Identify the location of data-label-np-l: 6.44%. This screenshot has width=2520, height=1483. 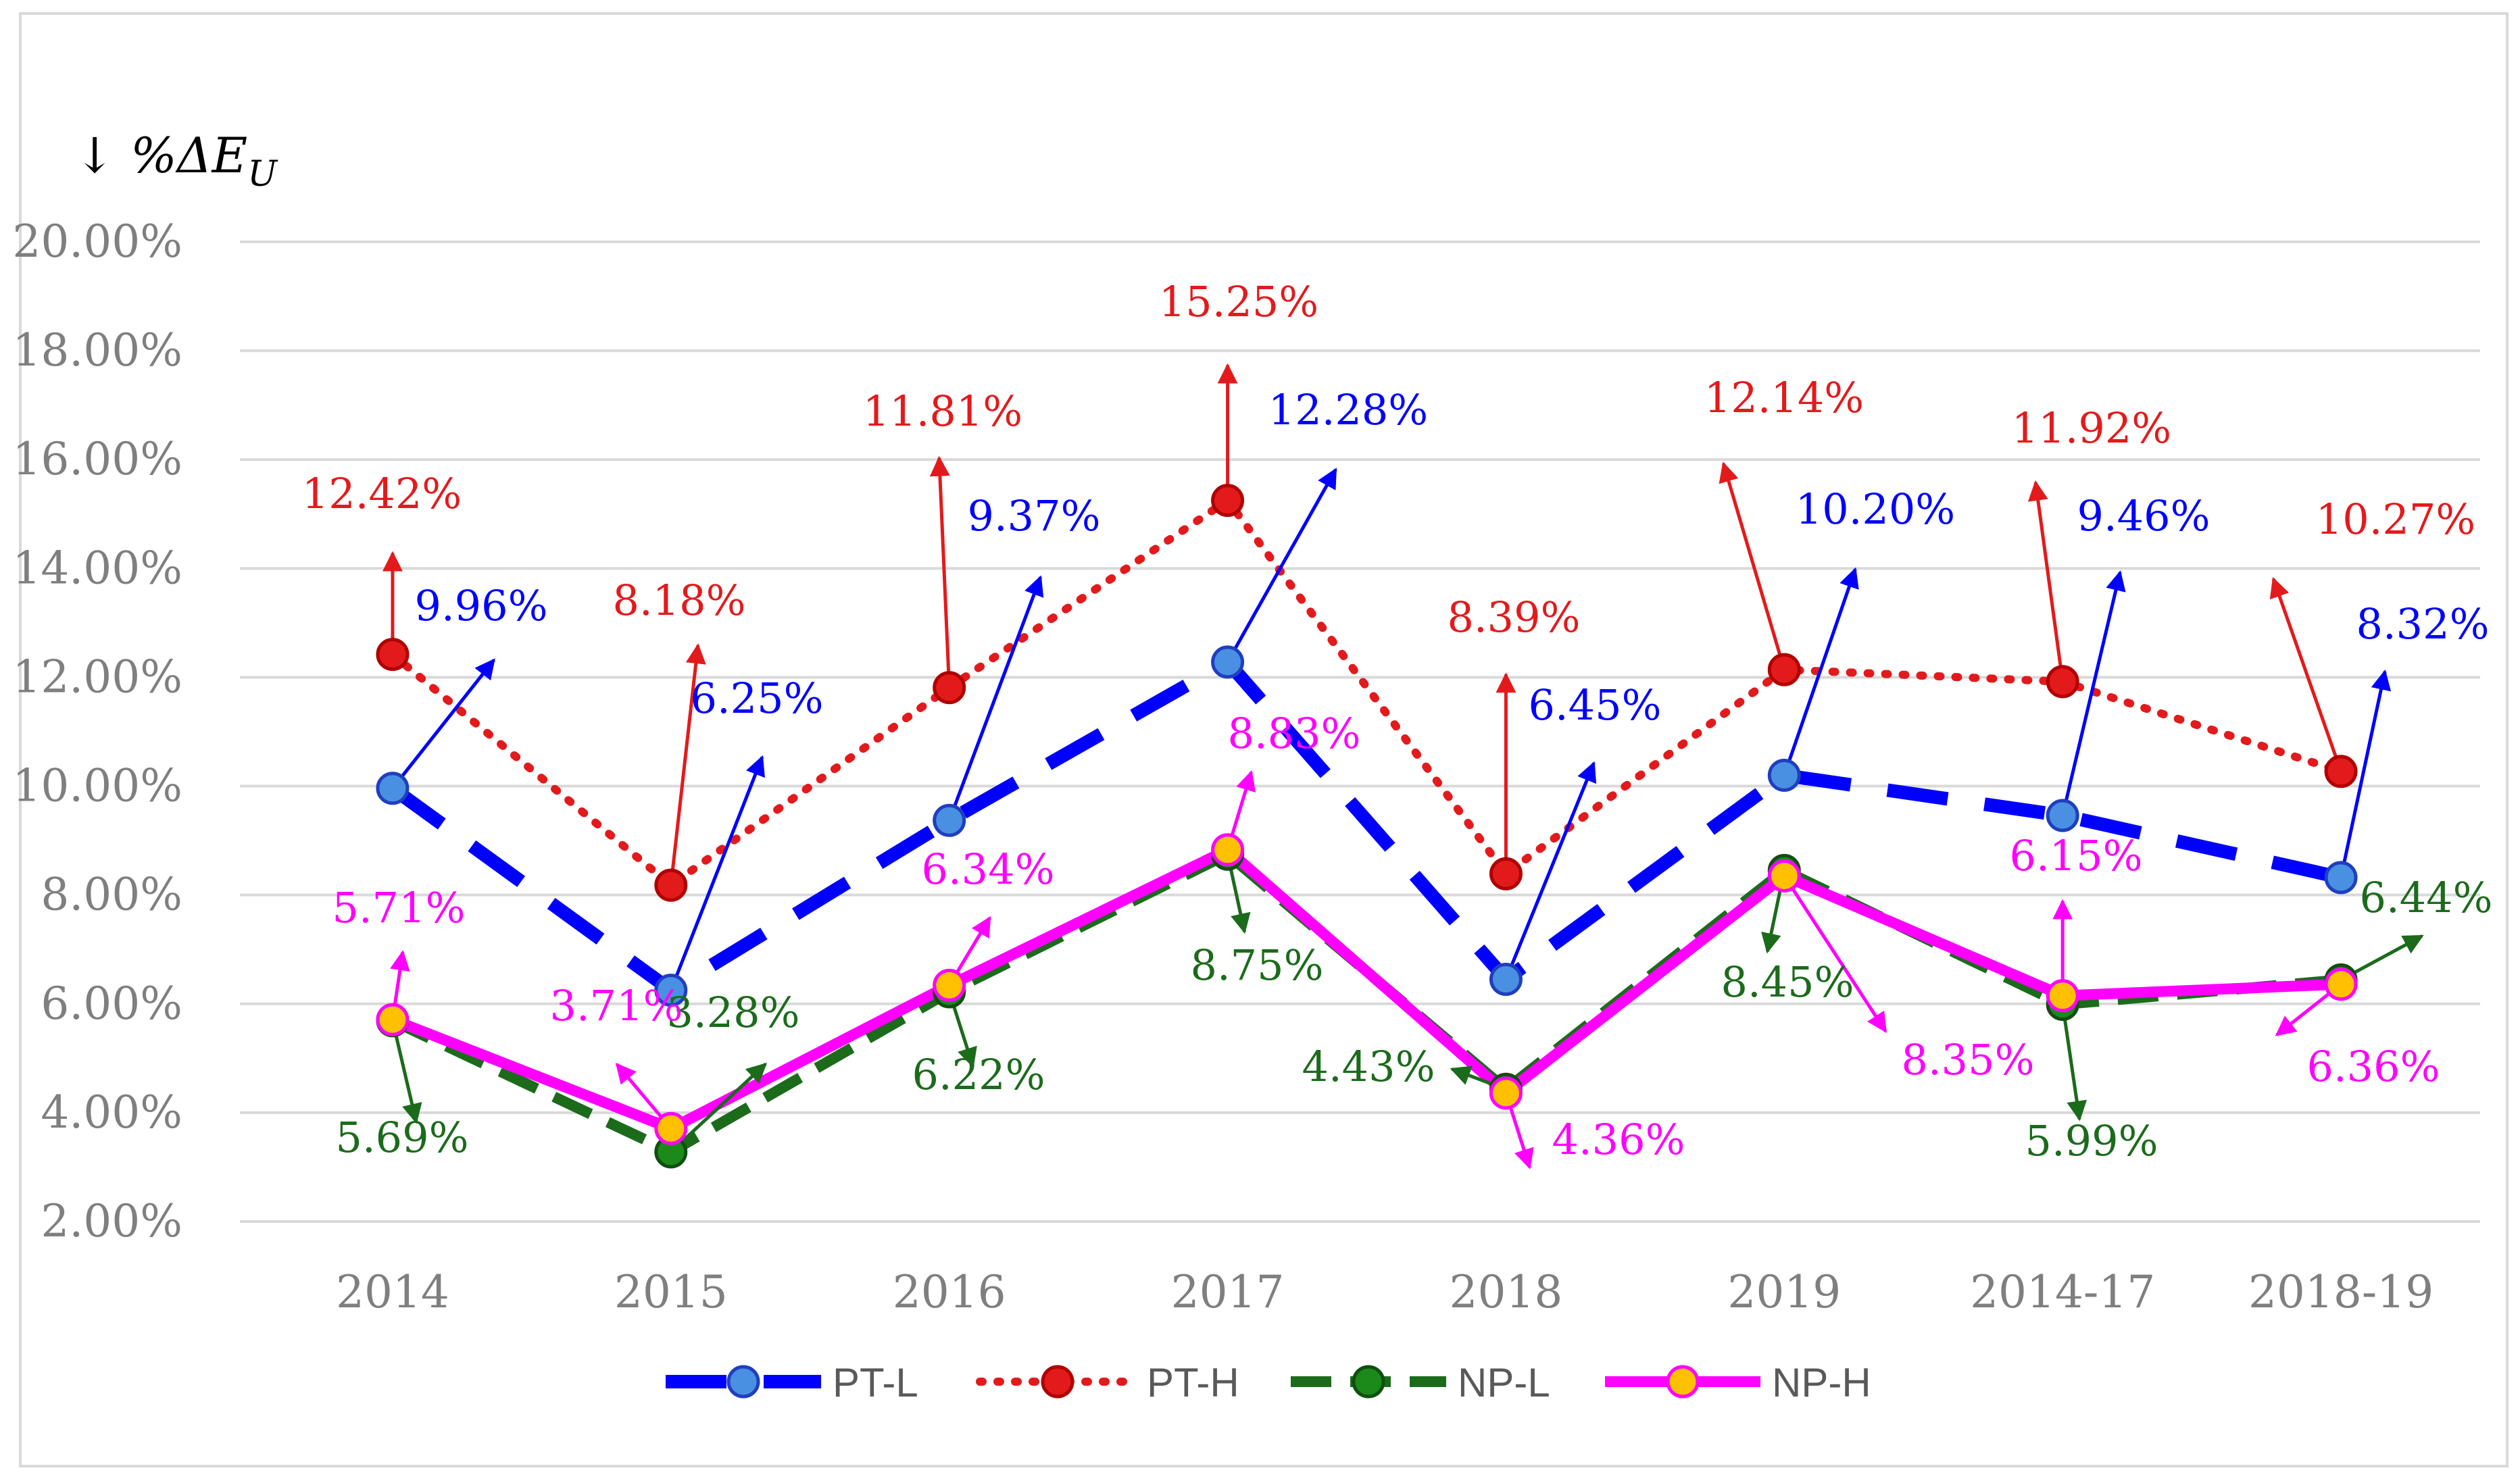
(2427, 897).